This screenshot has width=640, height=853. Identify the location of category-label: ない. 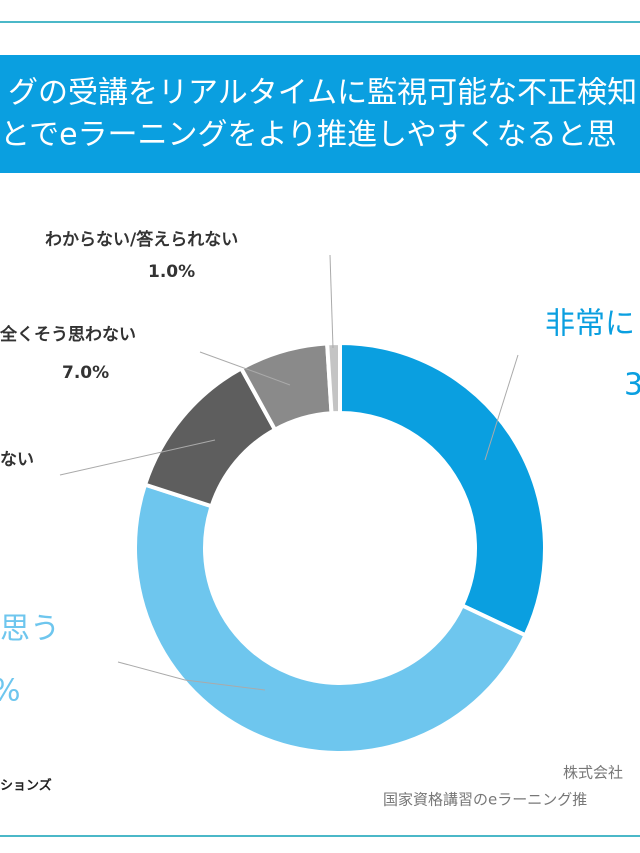
(17, 460).